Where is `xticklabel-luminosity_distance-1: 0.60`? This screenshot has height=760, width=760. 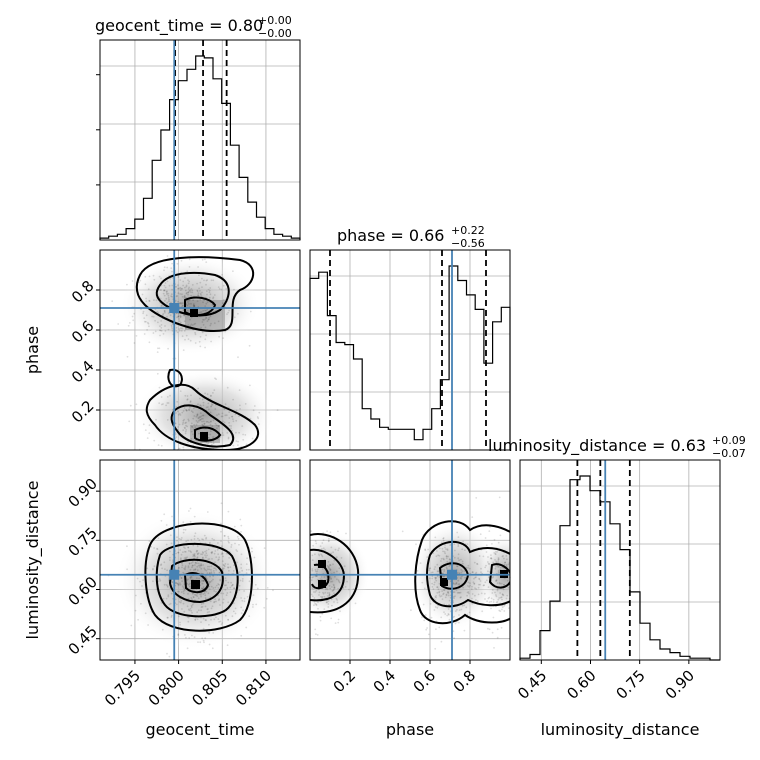 xticklabel-luminosity_distance-1: 0.60 is located at coordinates (581, 684).